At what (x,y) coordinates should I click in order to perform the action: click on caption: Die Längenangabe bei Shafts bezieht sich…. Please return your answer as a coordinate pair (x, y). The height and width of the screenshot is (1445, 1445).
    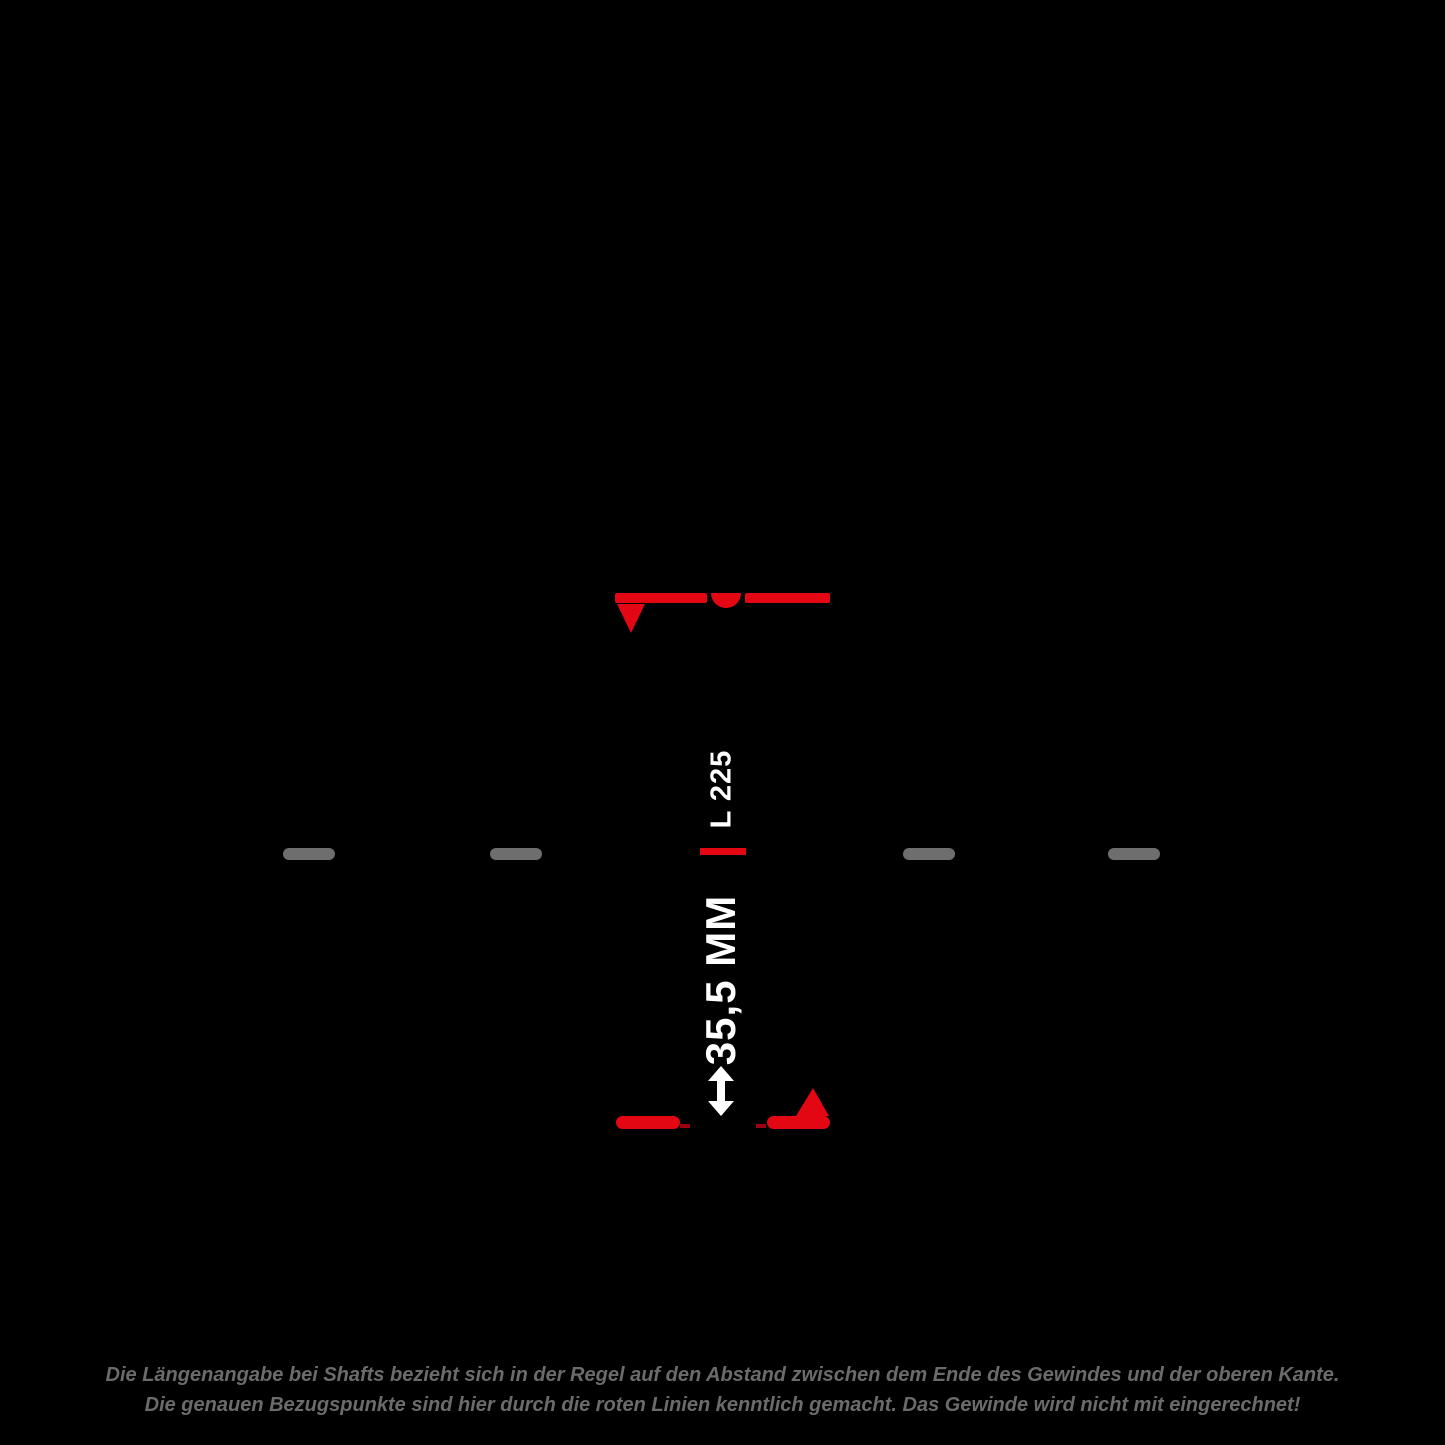
    Looking at the image, I should click on (722, 1390).